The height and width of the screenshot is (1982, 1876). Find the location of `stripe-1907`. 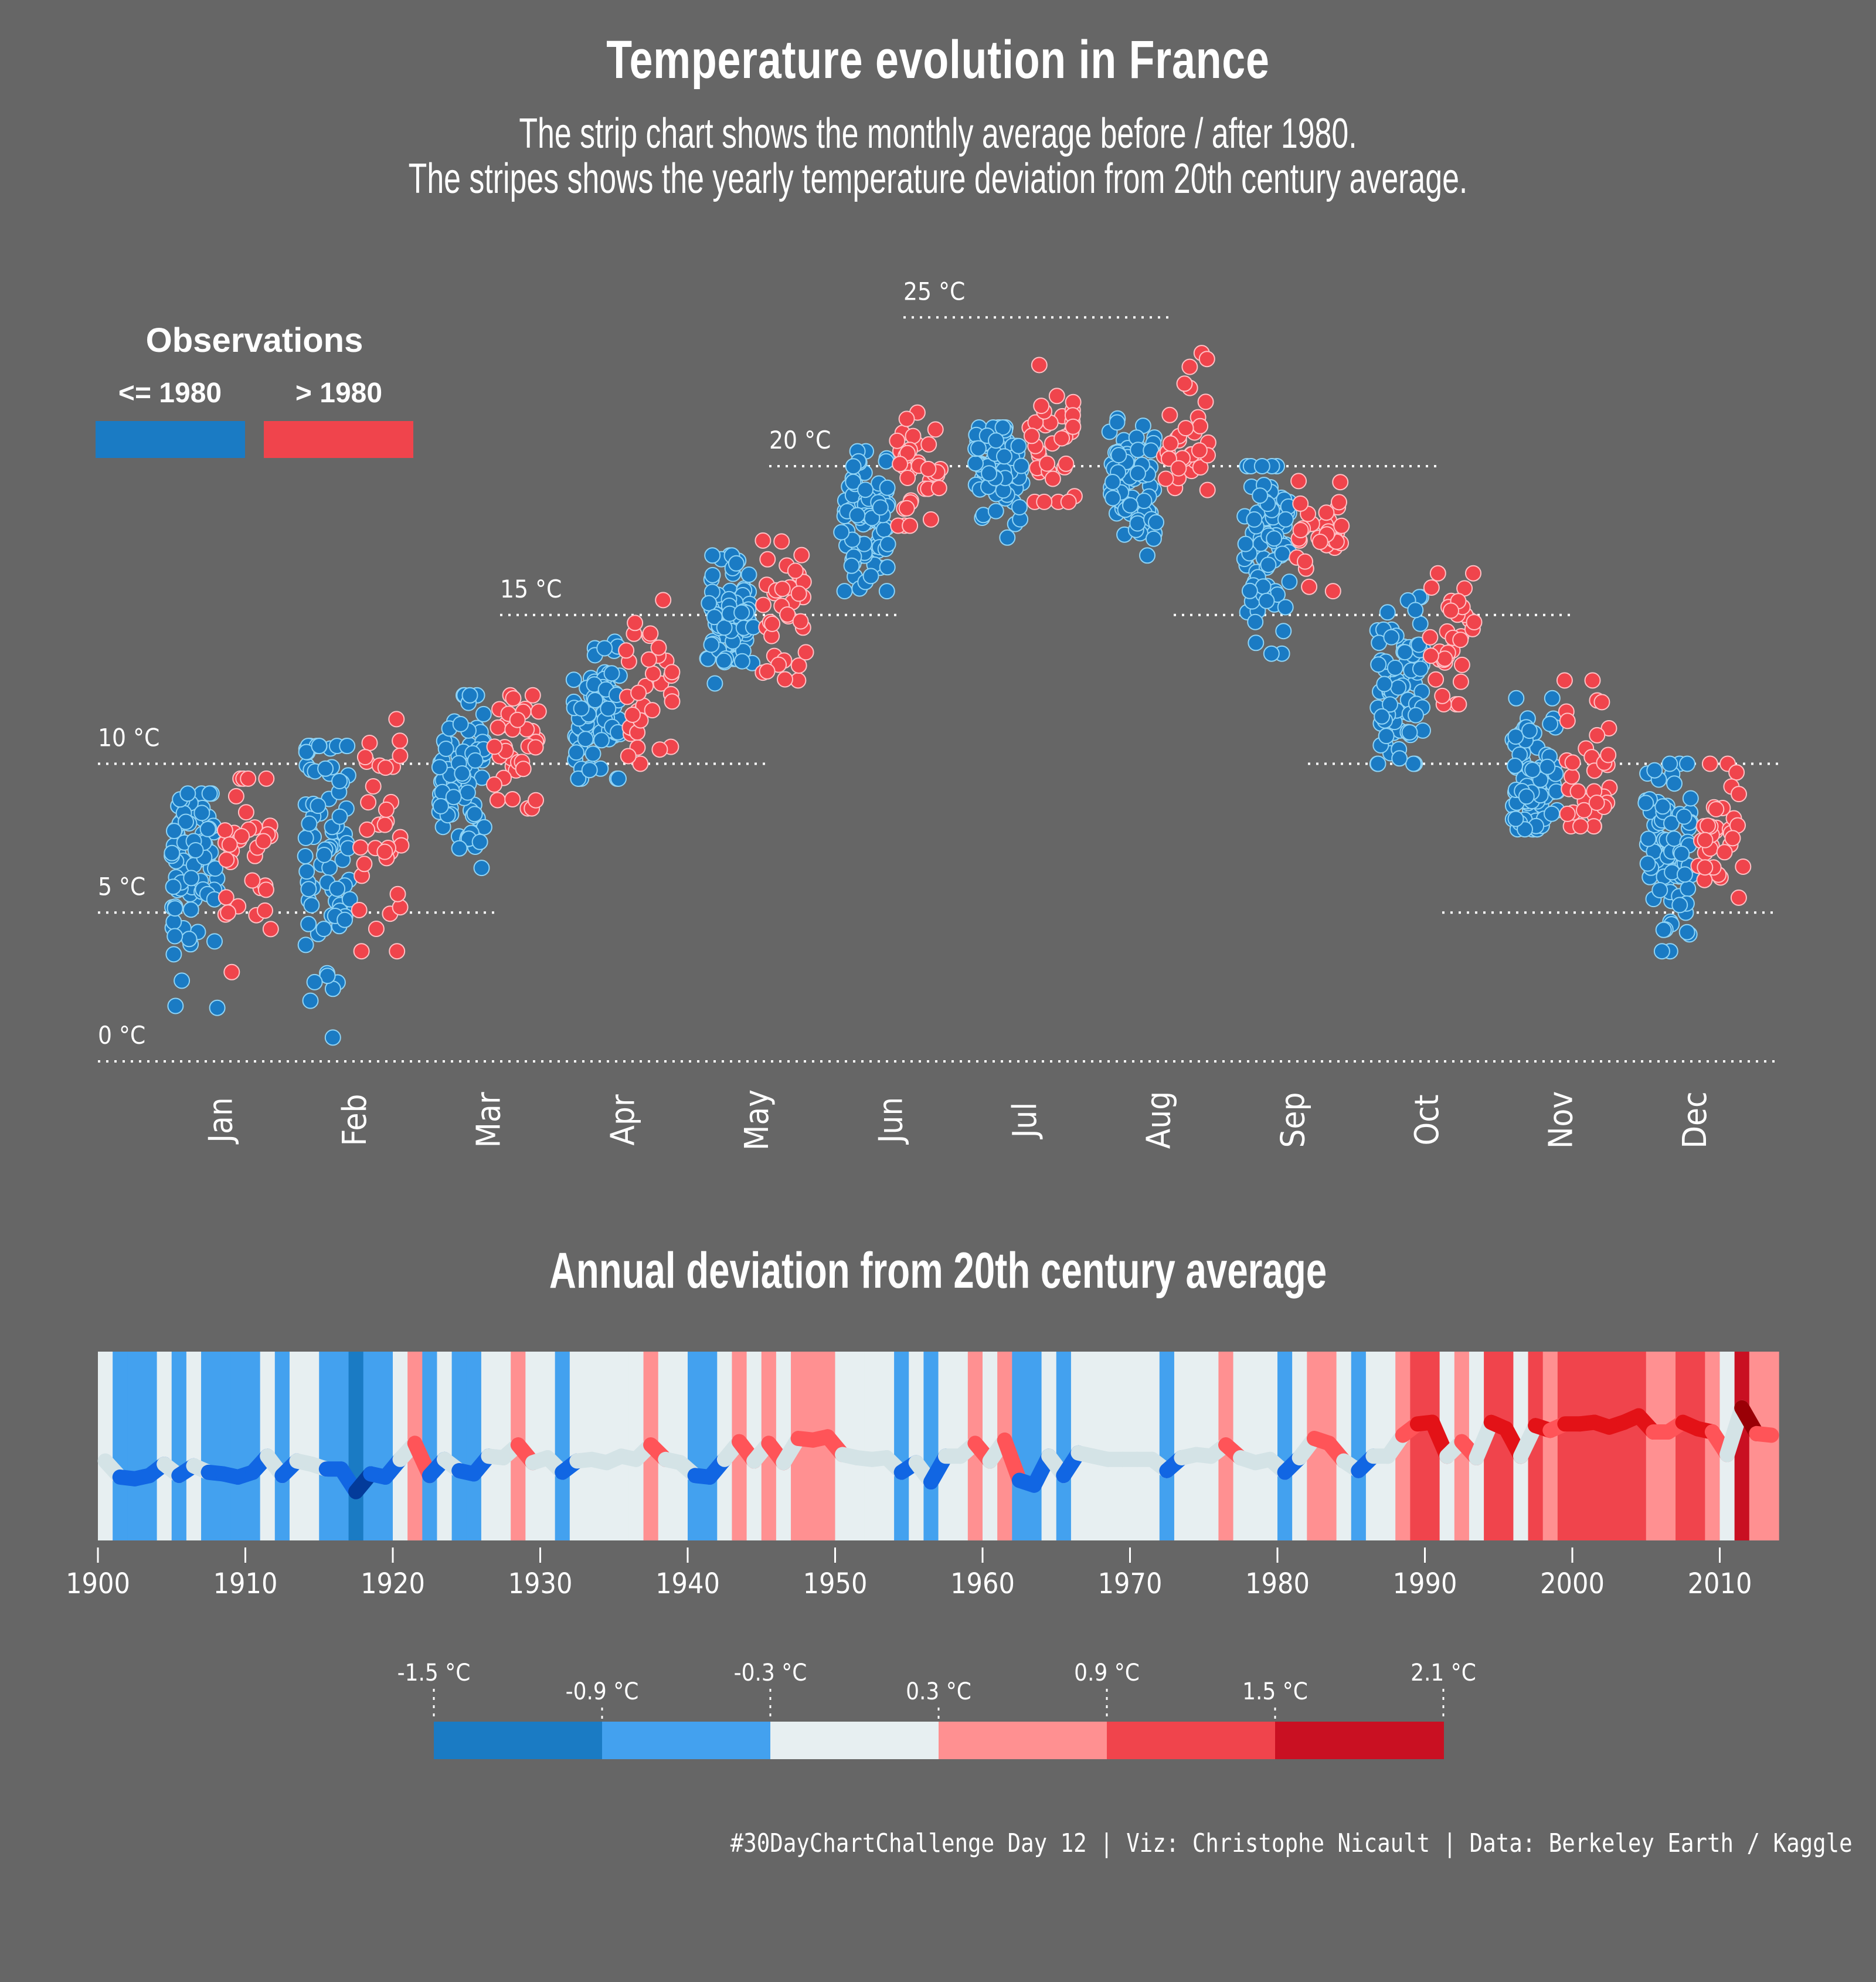

stripe-1907 is located at coordinates (208, 1446).